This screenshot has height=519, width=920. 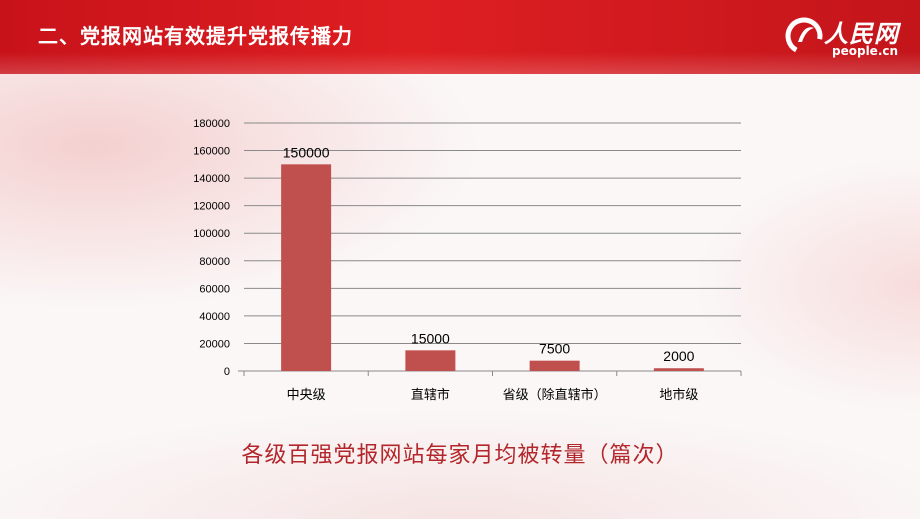 I want to click on y-tick-label: 80000, so click(x=214, y=262).